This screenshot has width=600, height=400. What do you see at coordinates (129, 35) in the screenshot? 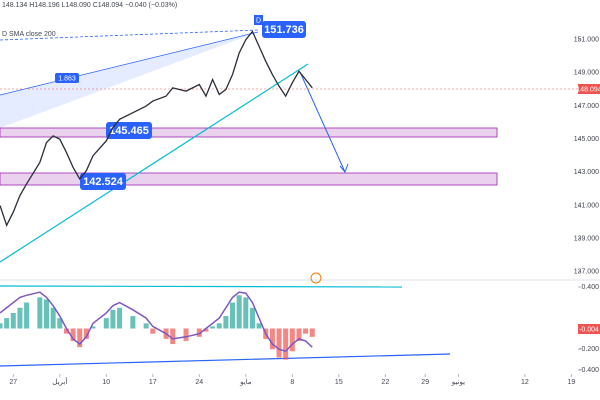
I see `dashed-line` at bounding box center [129, 35].